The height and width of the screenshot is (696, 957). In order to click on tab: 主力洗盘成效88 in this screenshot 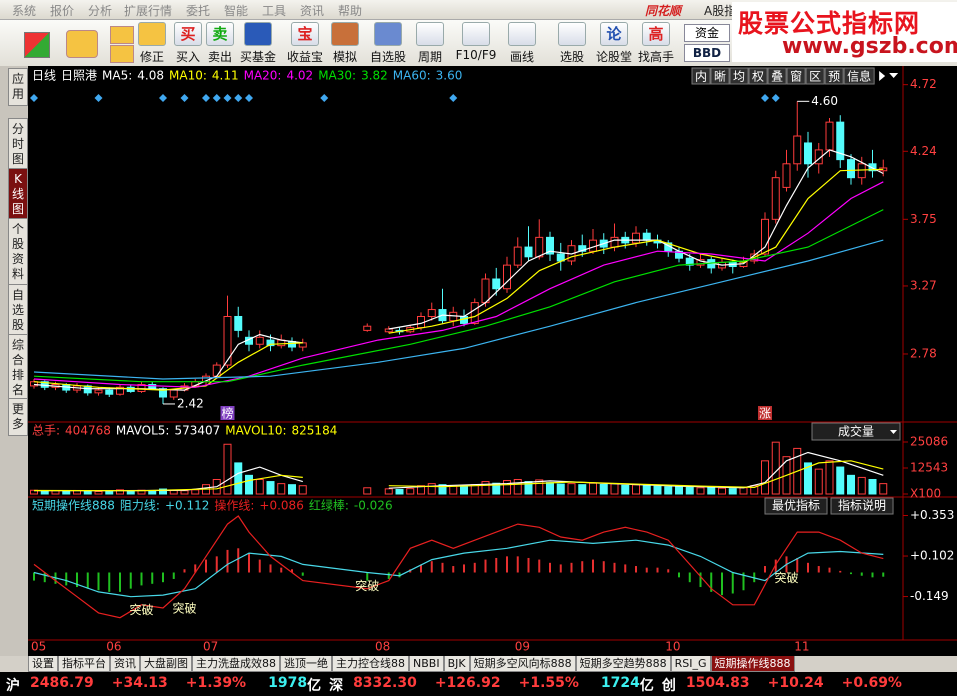, I will do `click(236, 664)`.